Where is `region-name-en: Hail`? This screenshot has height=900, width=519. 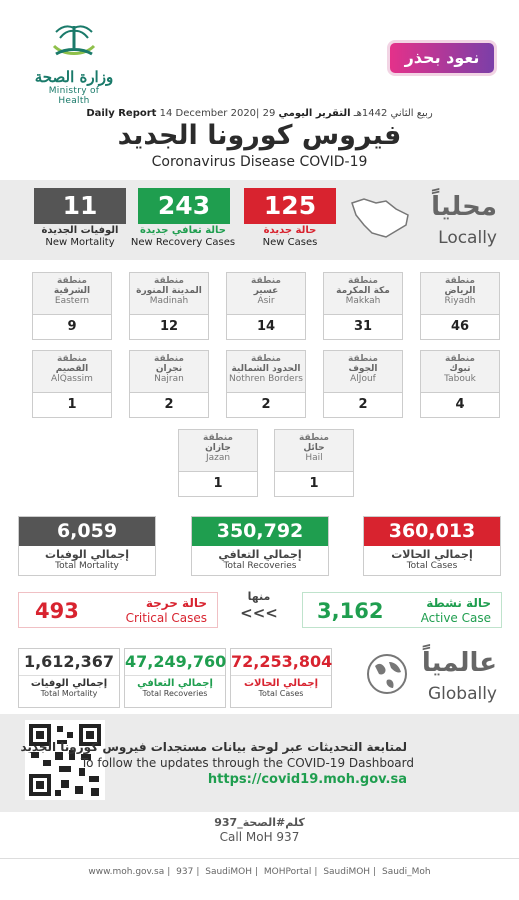 region-name-en: Hail is located at coordinates (314, 458).